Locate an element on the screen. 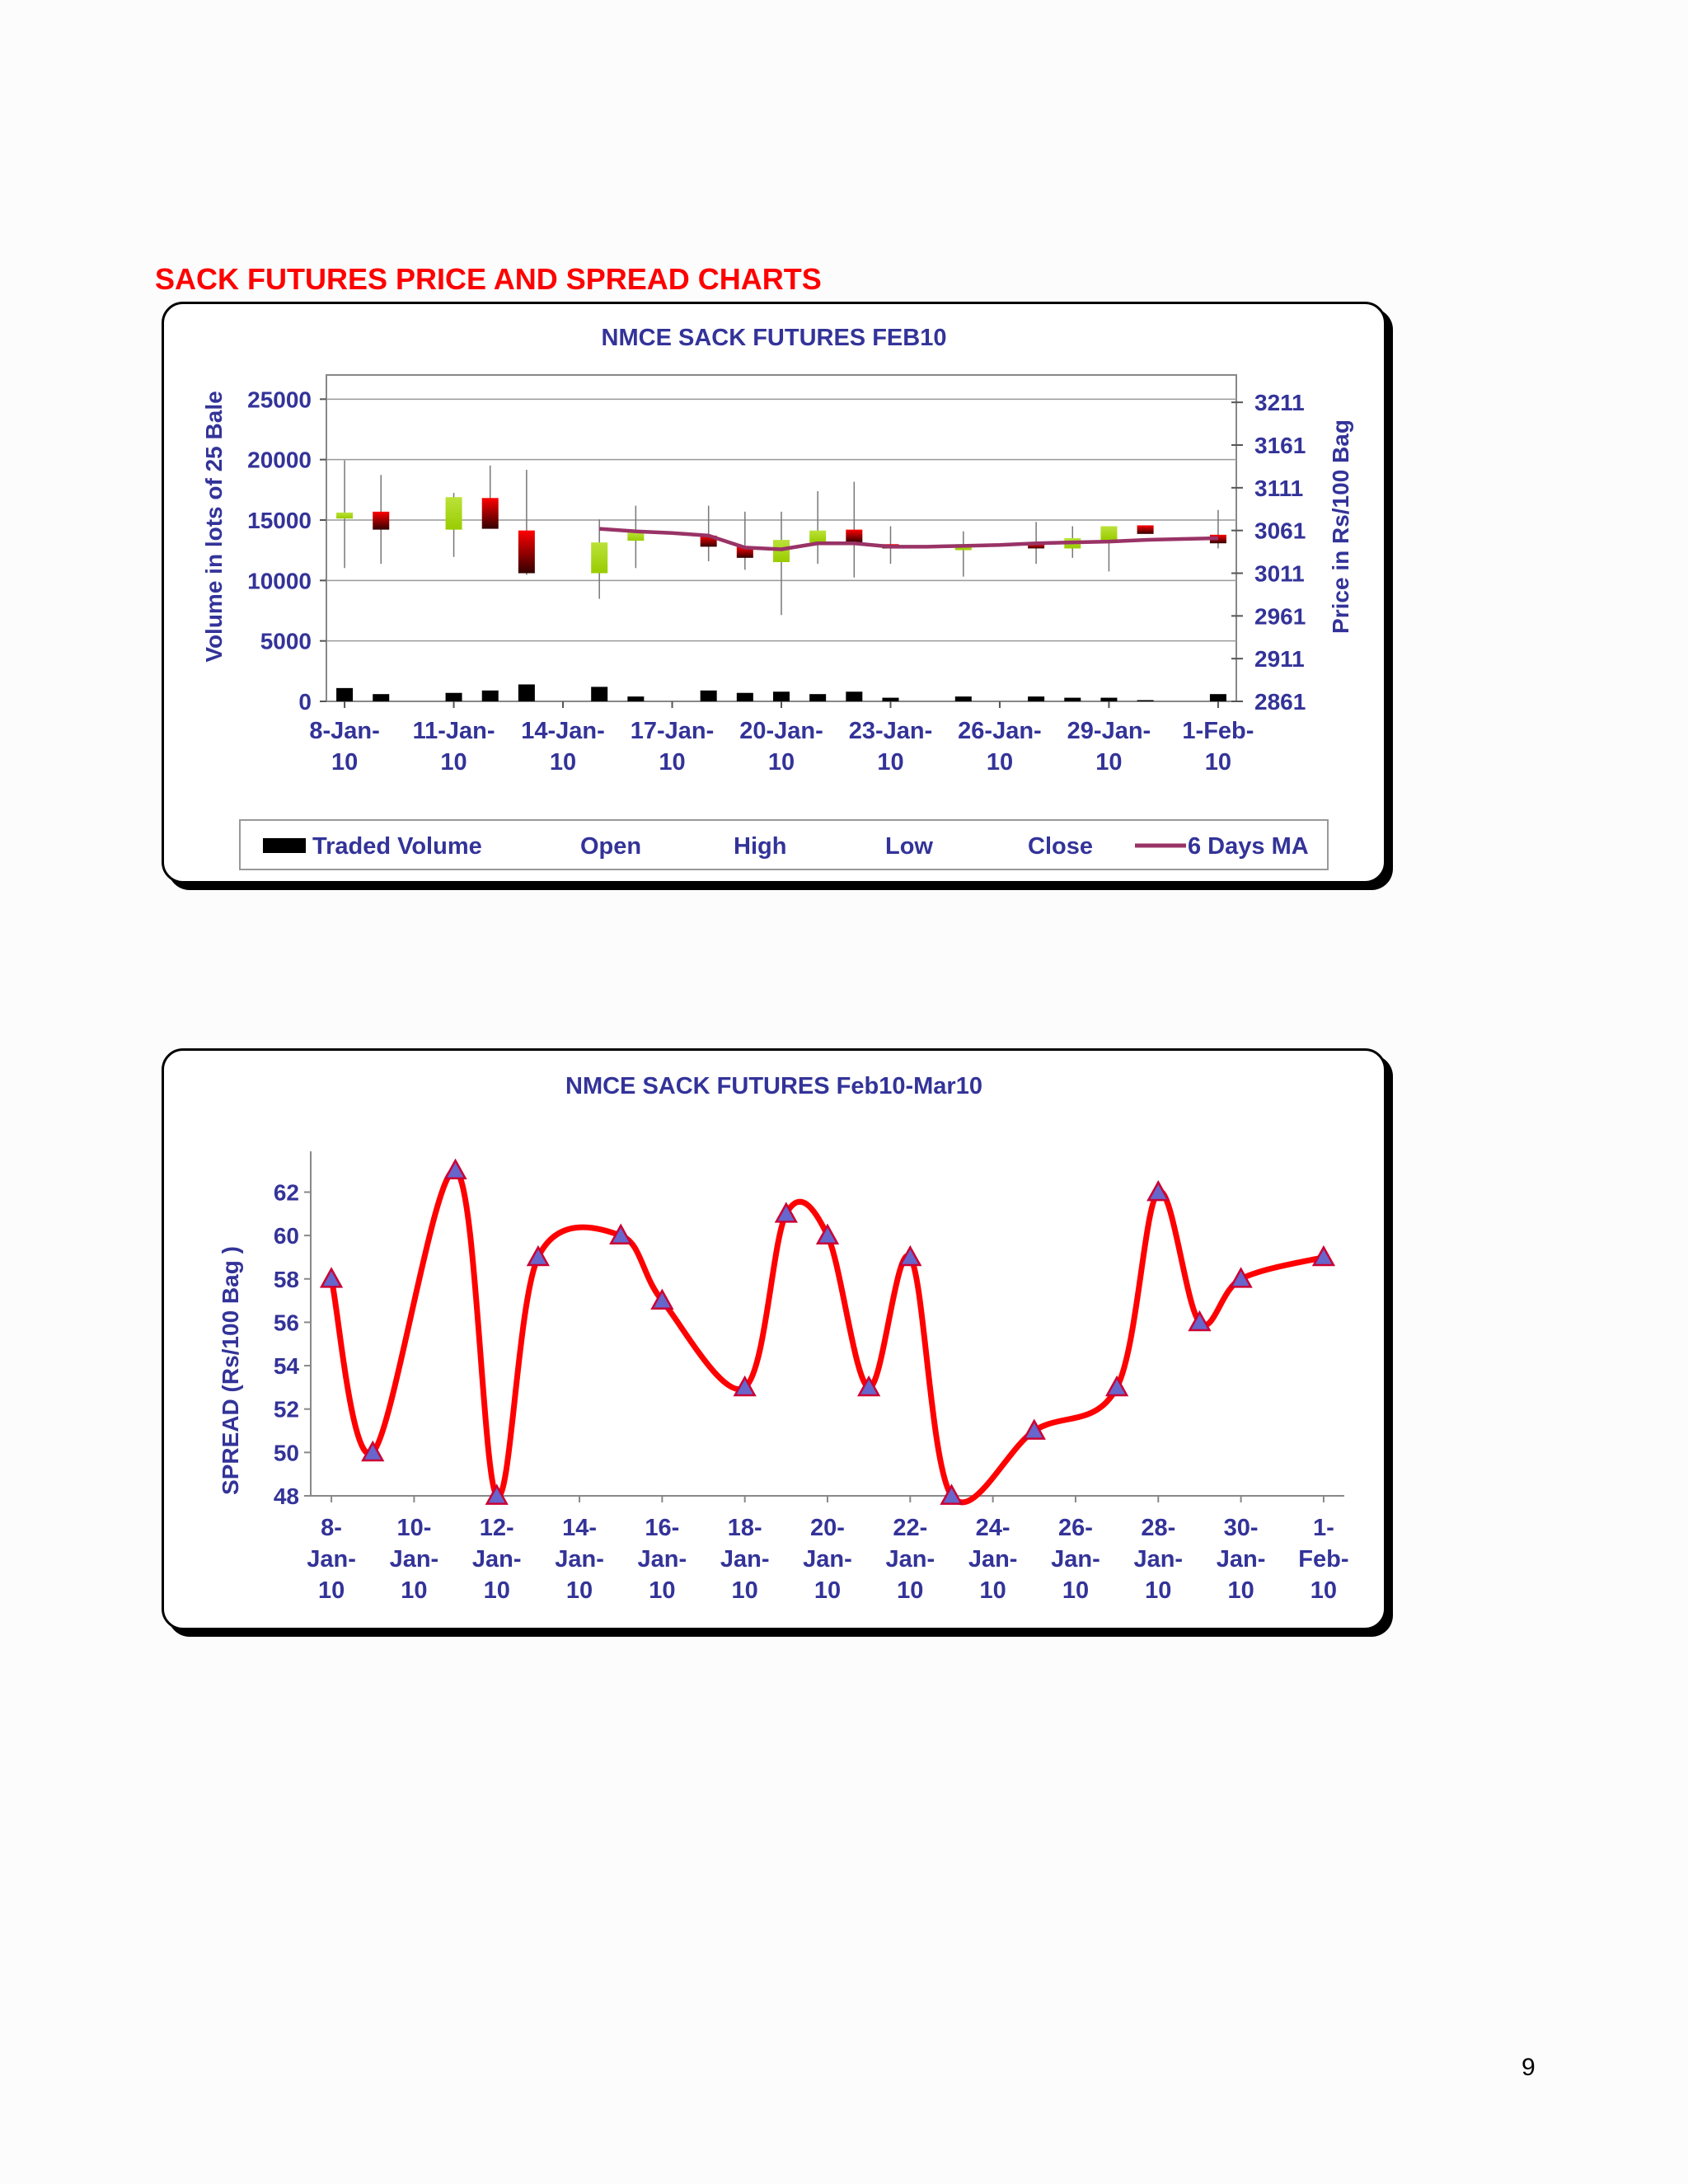  y-left-tick-label: 0 is located at coordinates (305, 702).